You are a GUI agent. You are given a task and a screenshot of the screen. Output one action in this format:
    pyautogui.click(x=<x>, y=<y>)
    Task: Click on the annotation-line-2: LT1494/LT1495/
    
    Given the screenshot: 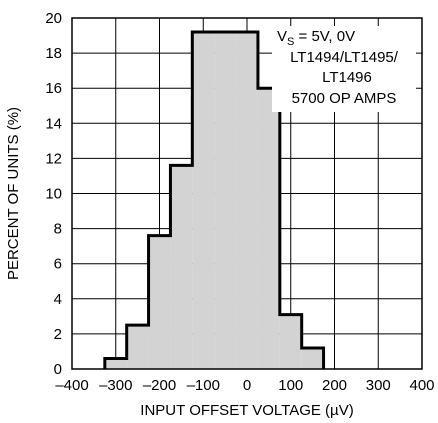 What is the action you would take?
    pyautogui.click(x=344, y=57)
    